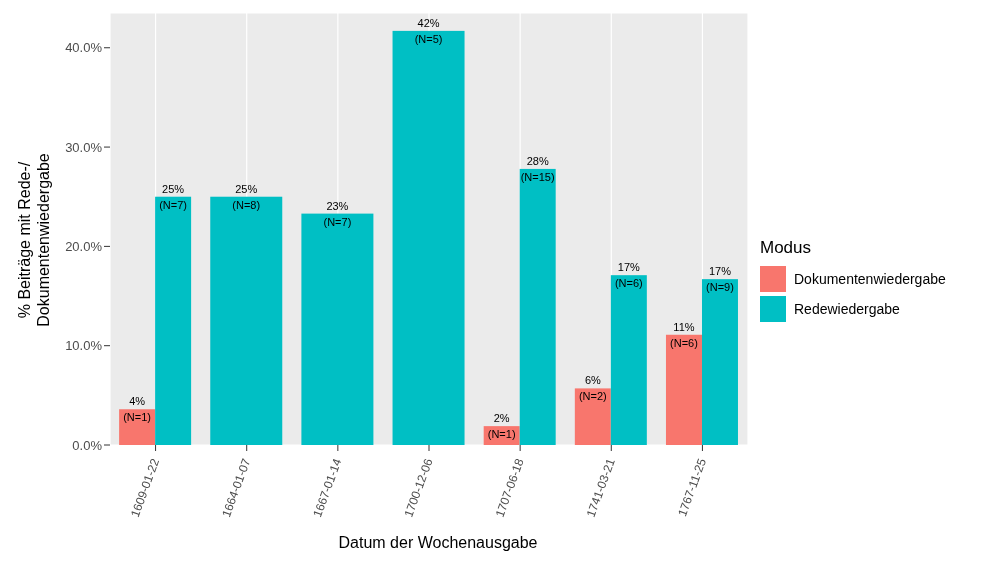 The height and width of the screenshot is (563, 1006). What do you see at coordinates (847, 308) in the screenshot?
I see `legend-label: Redewiedergabe` at bounding box center [847, 308].